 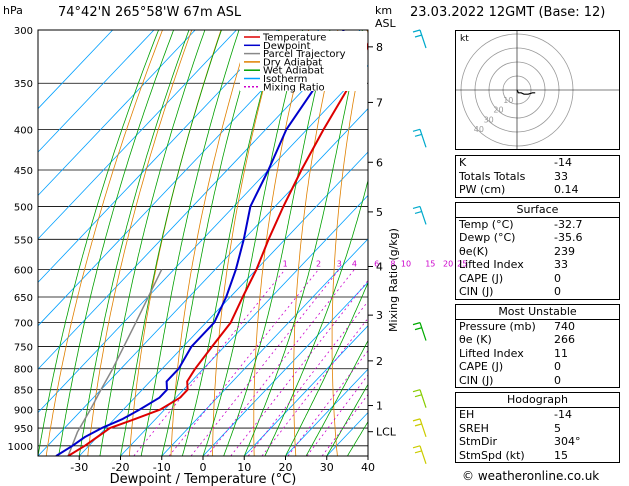 I want to click on mixing-ratio-label: 2, so click(x=318, y=263).